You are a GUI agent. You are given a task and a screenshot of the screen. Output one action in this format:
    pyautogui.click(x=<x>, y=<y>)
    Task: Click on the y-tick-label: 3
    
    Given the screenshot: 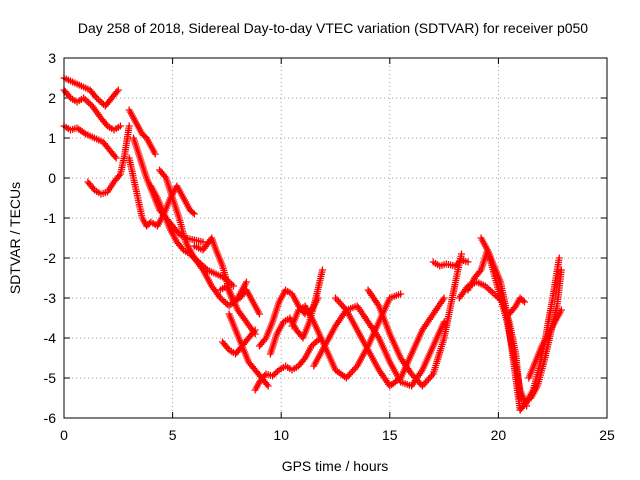 What is the action you would take?
    pyautogui.click(x=52, y=58)
    